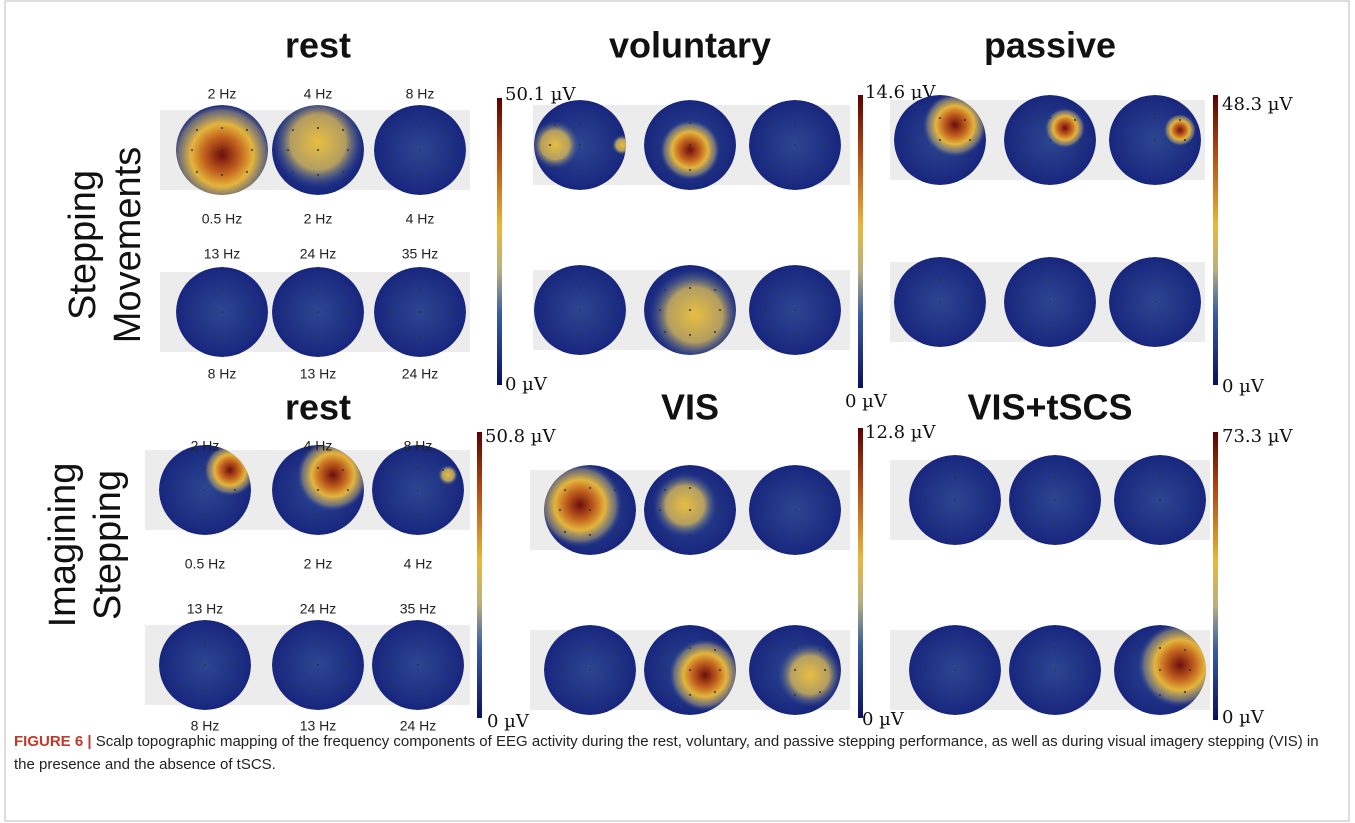 The image size is (1355, 823). I want to click on frequency-label: 24 Hz, so click(420, 374).